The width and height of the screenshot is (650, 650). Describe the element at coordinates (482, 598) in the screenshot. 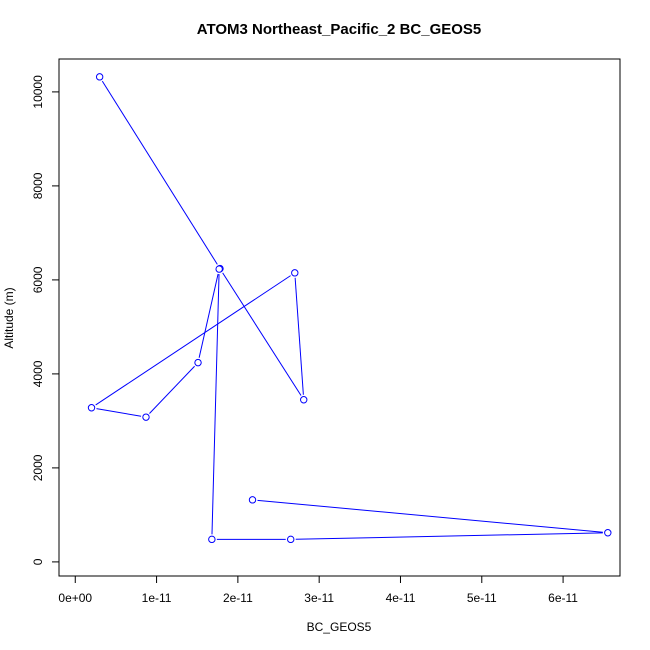

I see `x-tick-label: 5e-11` at that location.